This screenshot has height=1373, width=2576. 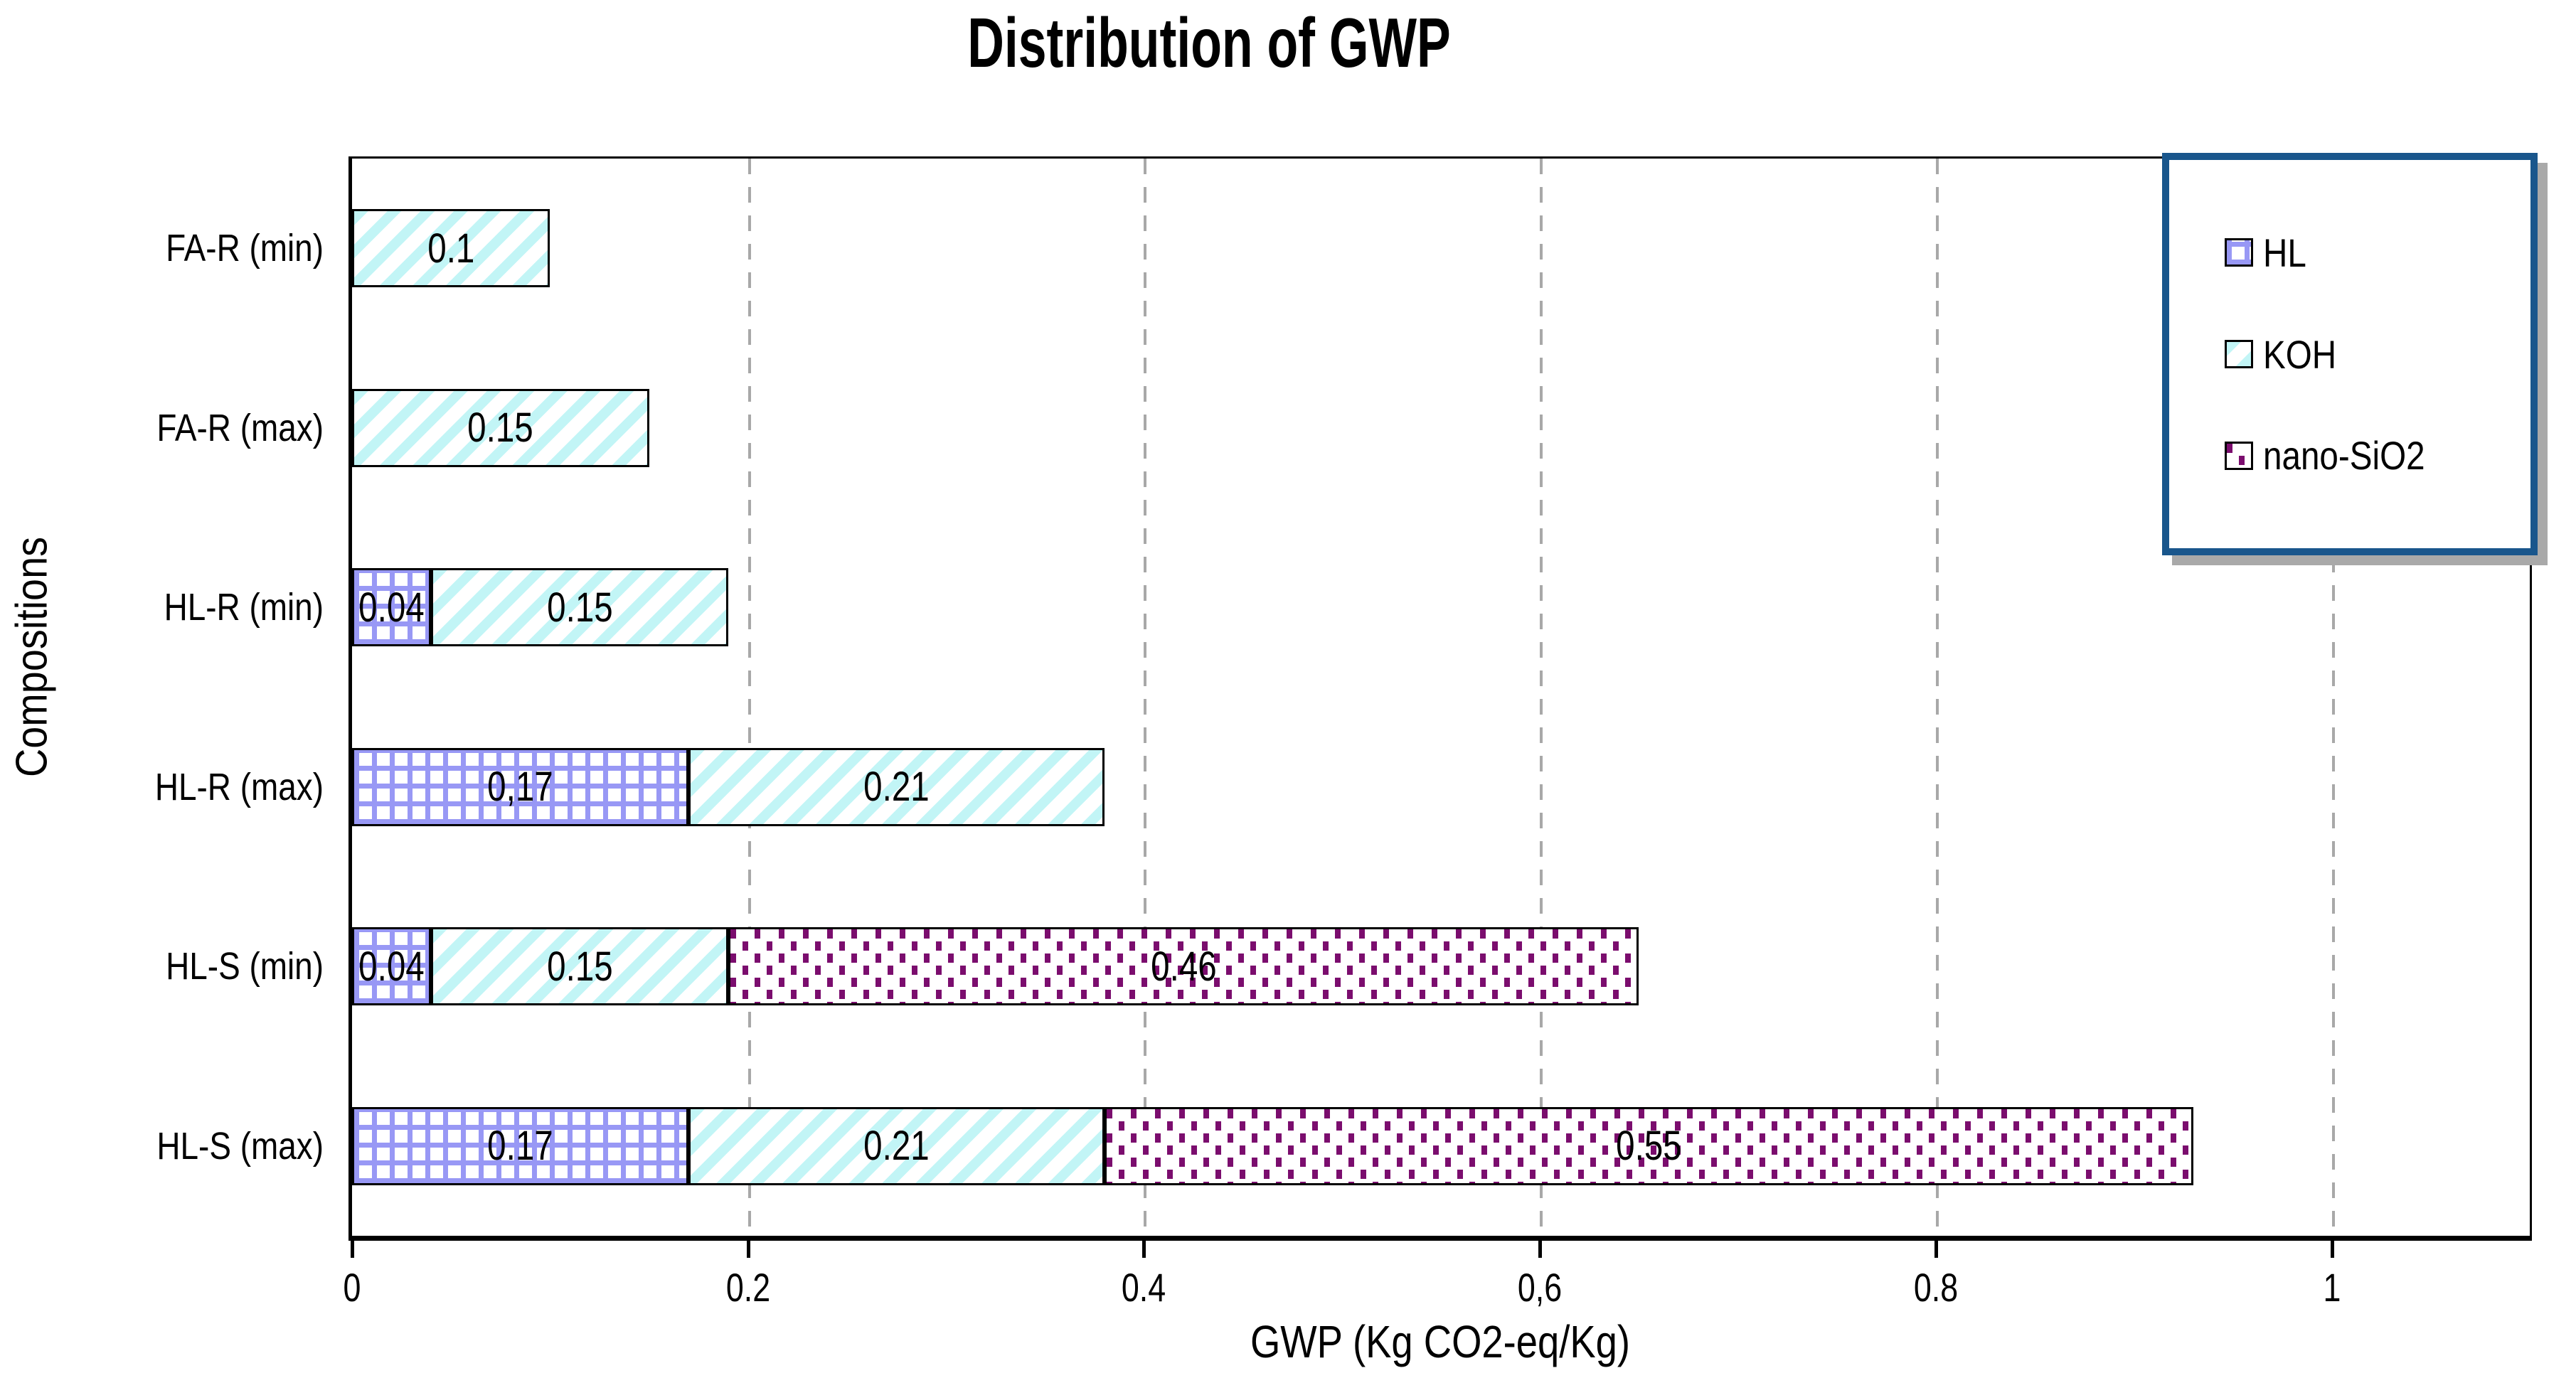 I want to click on category-label: HL-S (max), so click(x=240, y=1146).